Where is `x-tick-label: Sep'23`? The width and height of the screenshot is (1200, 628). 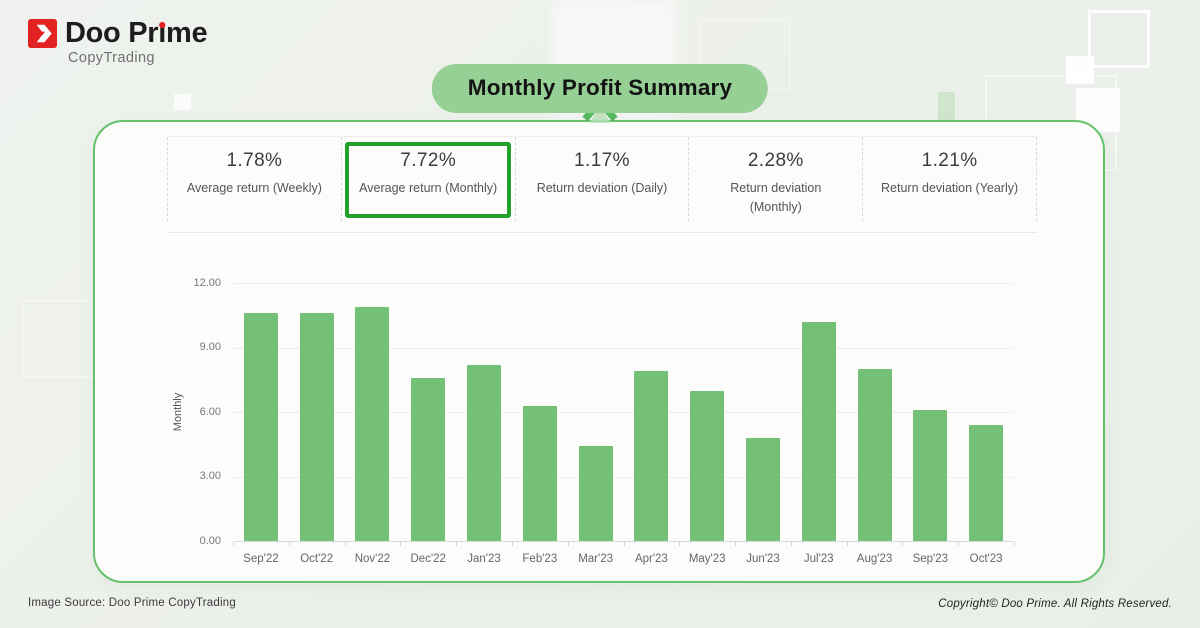
x-tick-label: Sep'23 is located at coordinates (930, 559).